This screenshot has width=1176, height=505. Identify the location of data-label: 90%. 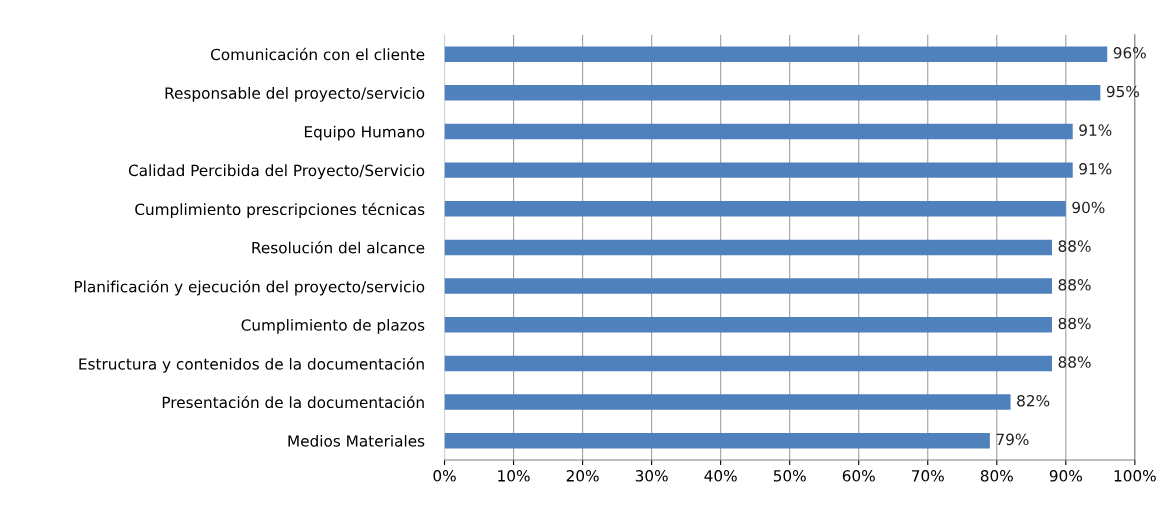
(1088, 207).